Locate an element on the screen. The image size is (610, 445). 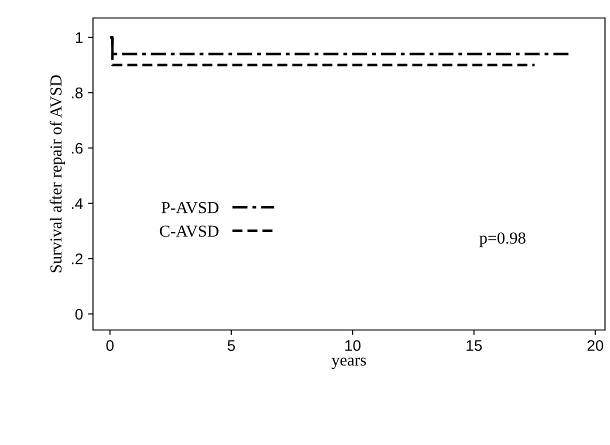
legend-label: P-AVSD is located at coordinates (190, 208).